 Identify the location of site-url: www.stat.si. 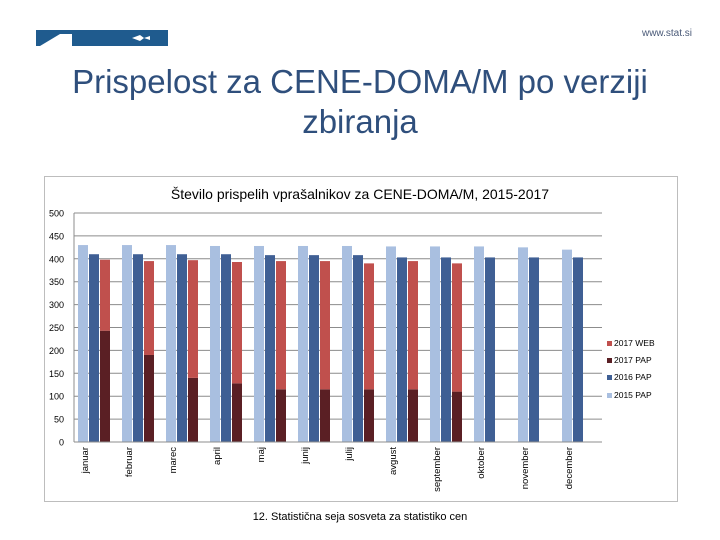
(666, 33).